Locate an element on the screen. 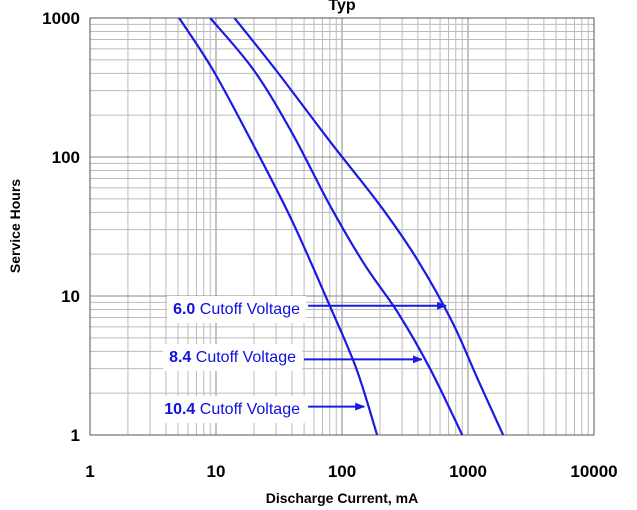 This screenshot has height=510, width=637. annotation-cutoff-10.4: 10.4 Cutoff Voltage is located at coordinates (262, 409).